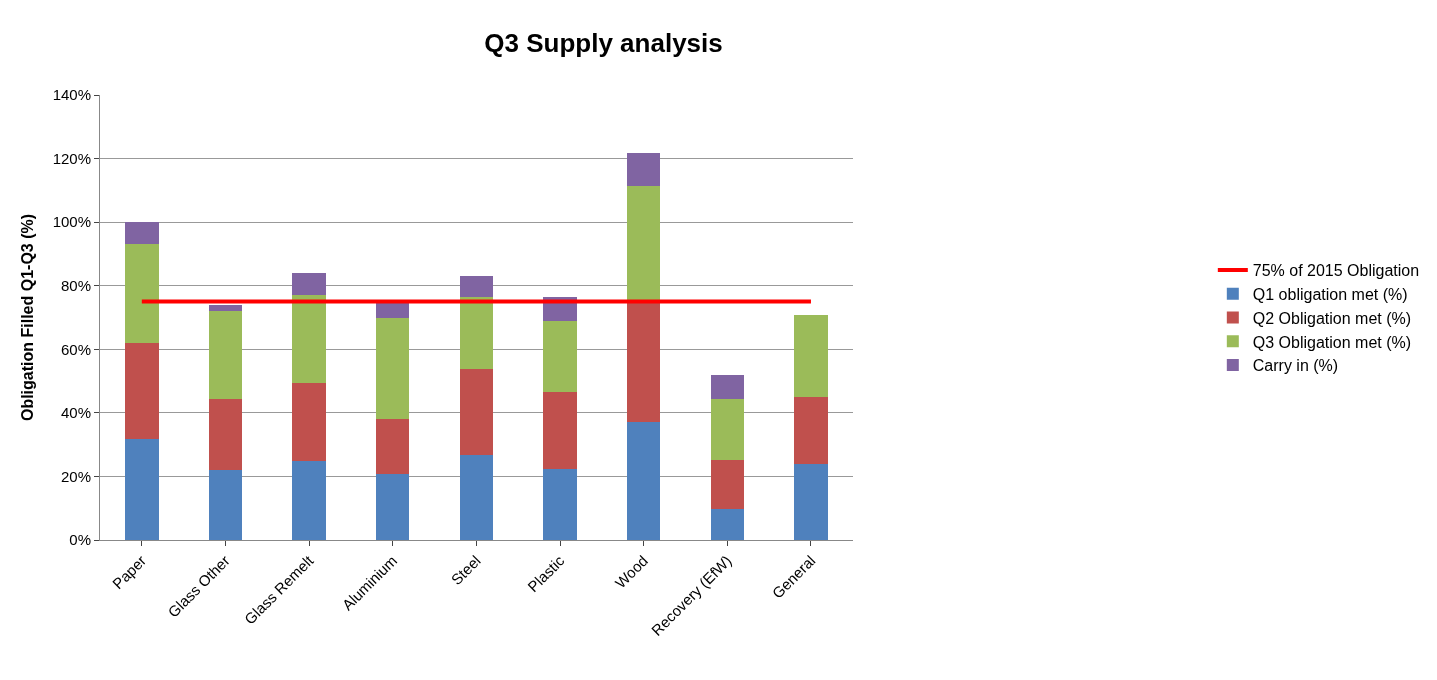 The width and height of the screenshot is (1437, 680). I want to click on y-tick-label: 140%, so click(71, 95).